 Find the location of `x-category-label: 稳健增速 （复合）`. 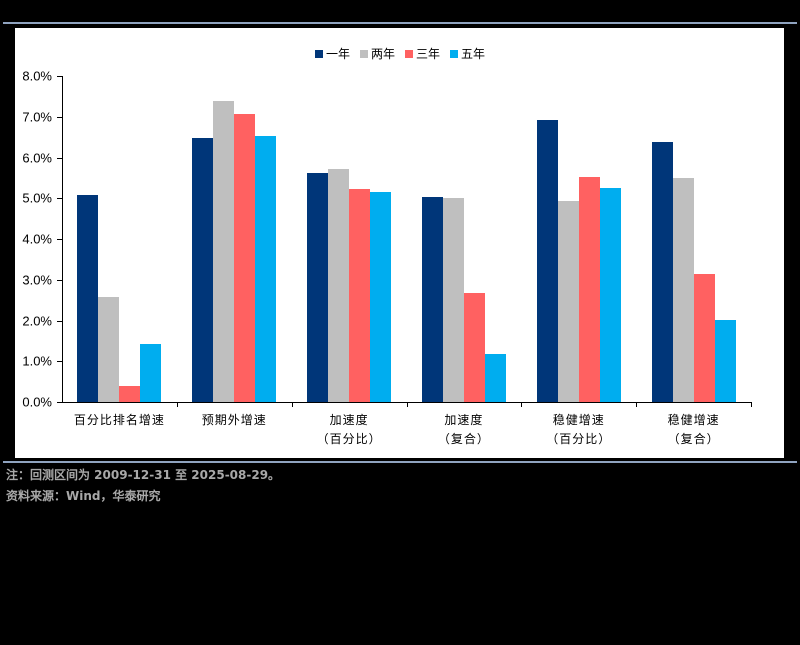

x-category-label: 稳健增速 （复合） is located at coordinates (693, 430).